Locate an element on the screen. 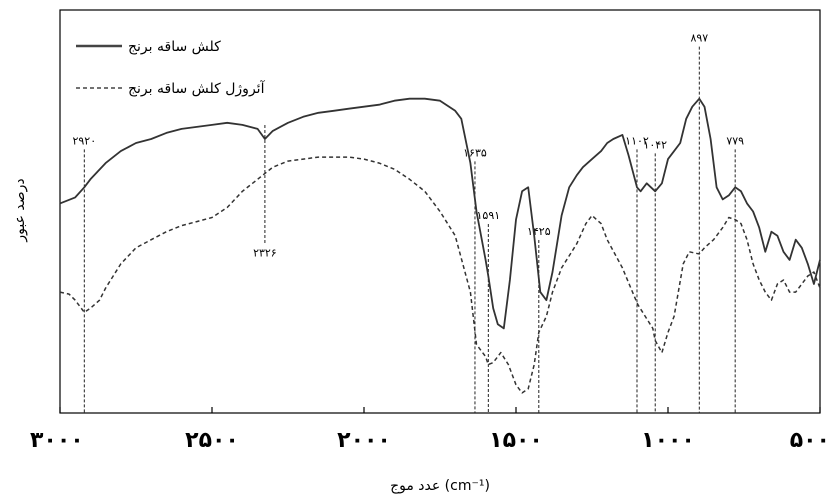 The height and width of the screenshot is (499, 831). x-tick-label-3: ۱۵۰۰ is located at coordinates (516, 440).